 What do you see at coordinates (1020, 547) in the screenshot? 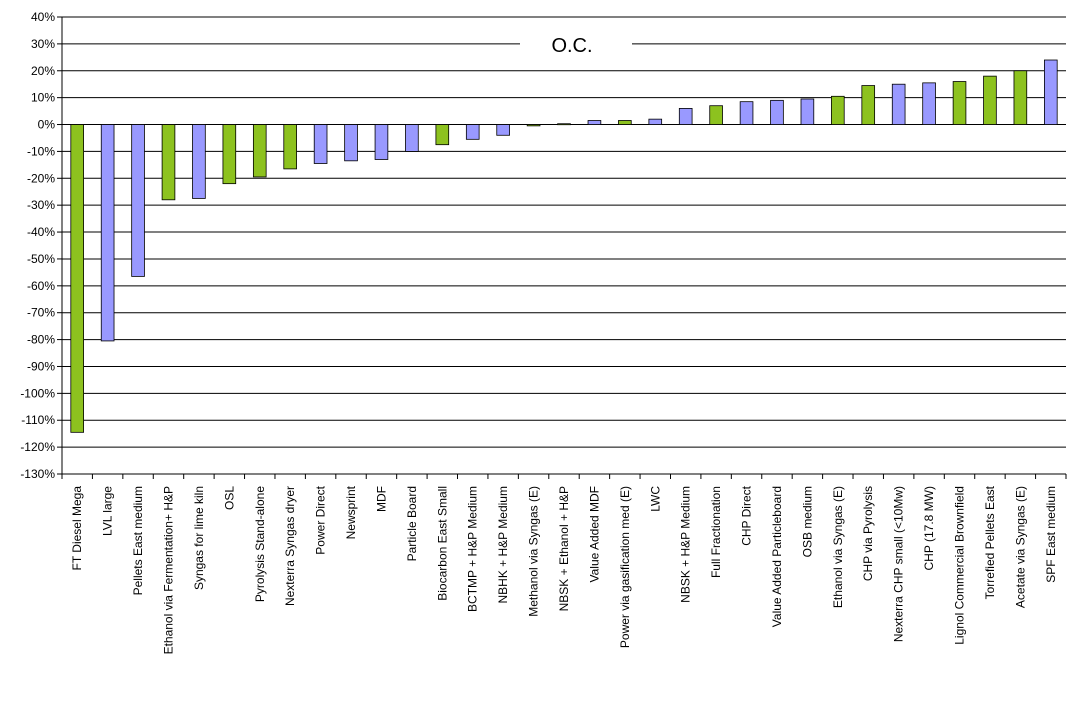
I see `x-tick-label: Acetate via Syngas (E)` at bounding box center [1020, 547].